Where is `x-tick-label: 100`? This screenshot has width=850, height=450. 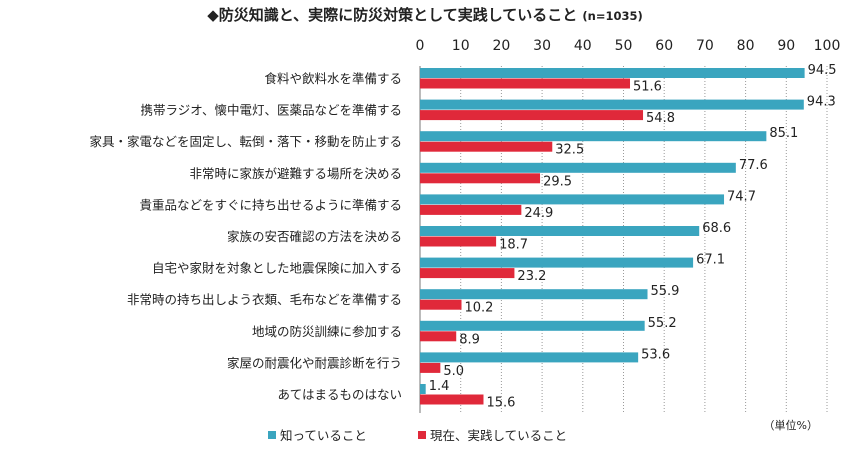 x-tick-label: 100 is located at coordinates (827, 46).